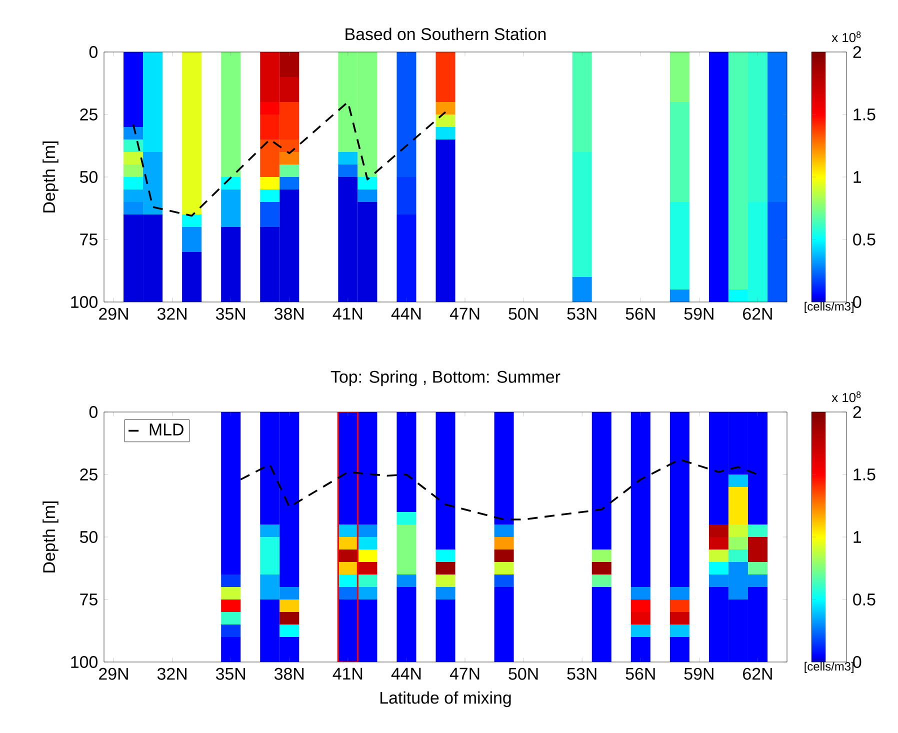  I want to click on chart-title: Top: Spring , Bottom: Summer, so click(445, 378).